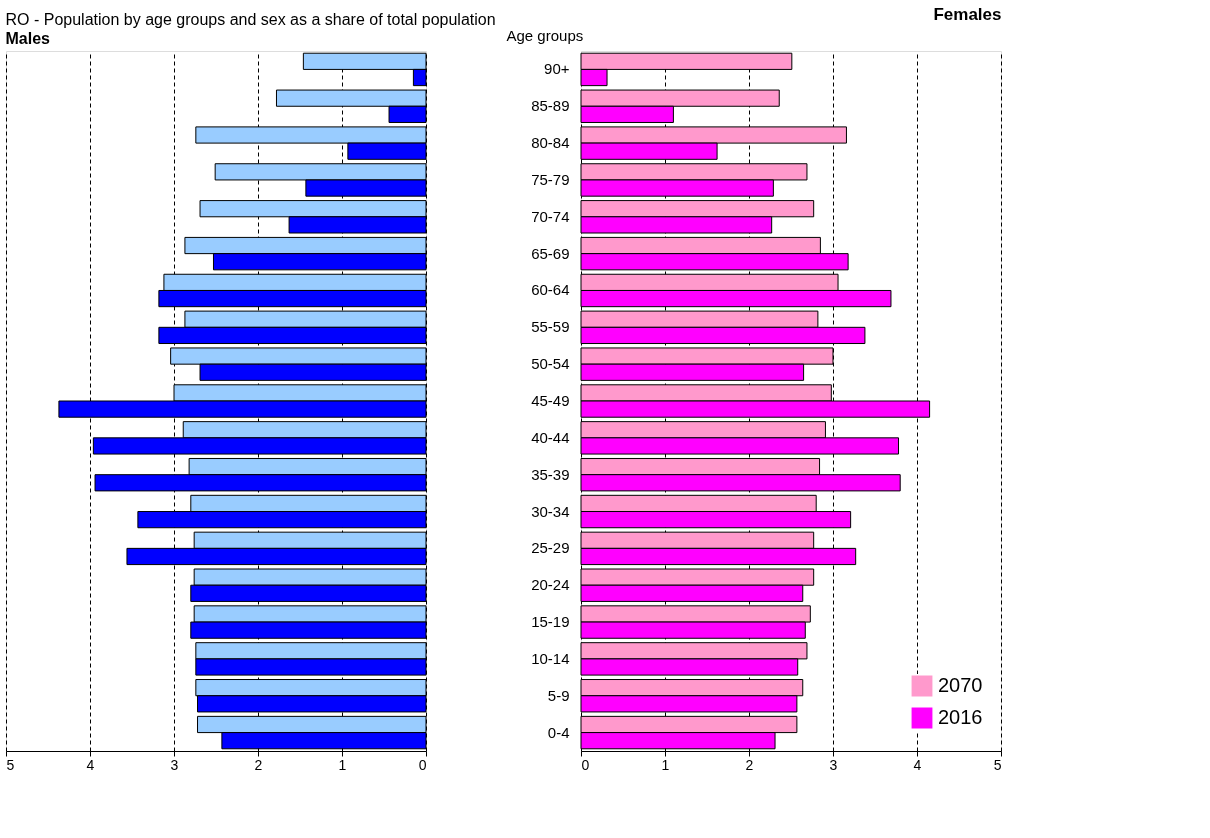 The height and width of the screenshot is (838, 1210). Describe the element at coordinates (550, 253) in the screenshot. I see `y-tick-label: 65-69` at that location.